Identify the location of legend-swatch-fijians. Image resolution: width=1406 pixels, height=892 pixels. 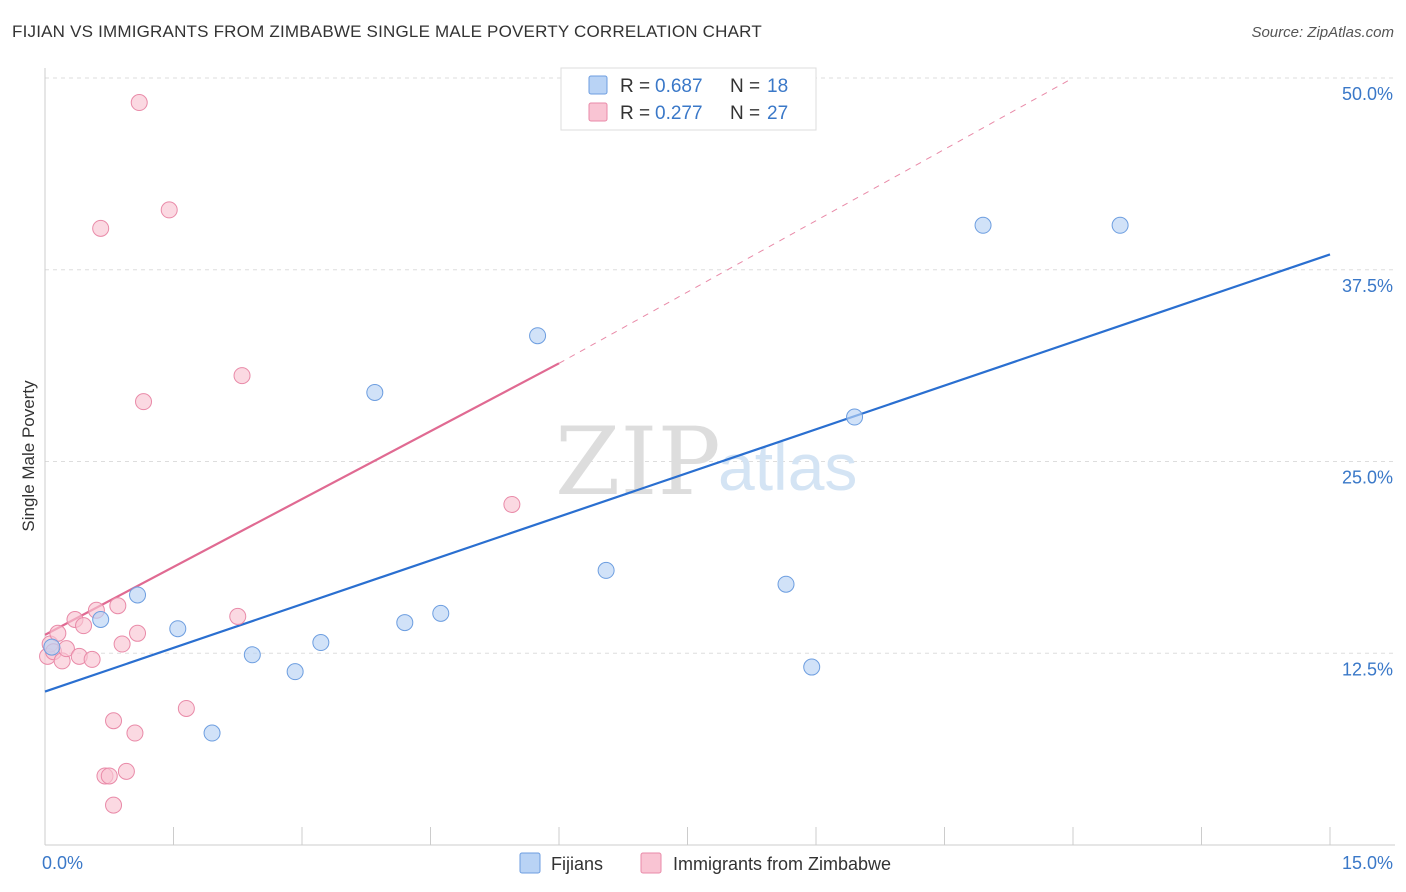
(598, 85).